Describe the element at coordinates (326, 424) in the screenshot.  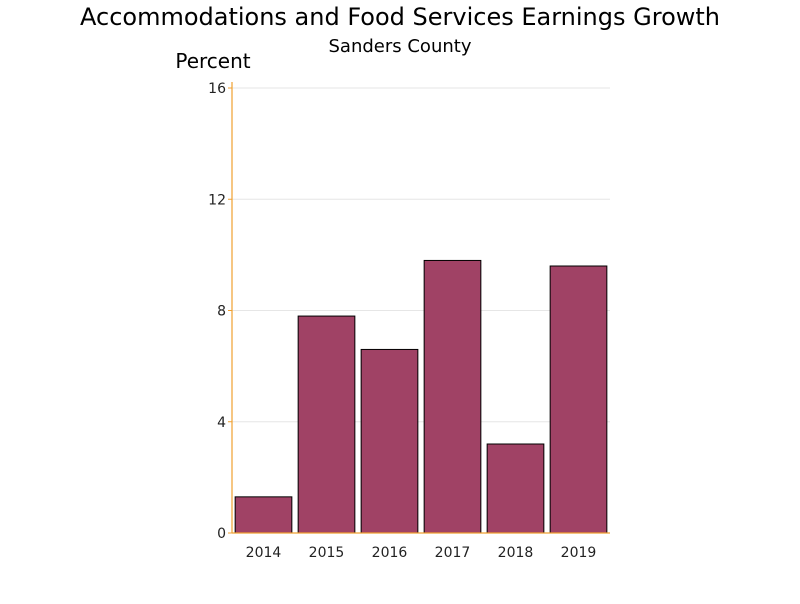
I see `bar-2015` at that location.